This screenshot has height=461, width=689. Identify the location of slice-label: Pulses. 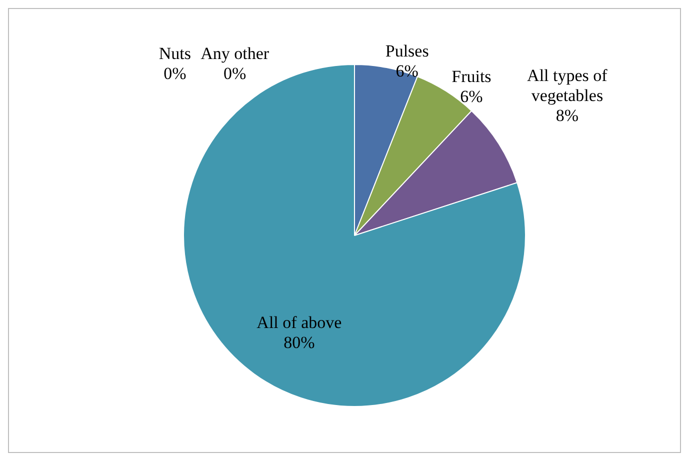
(407, 51).